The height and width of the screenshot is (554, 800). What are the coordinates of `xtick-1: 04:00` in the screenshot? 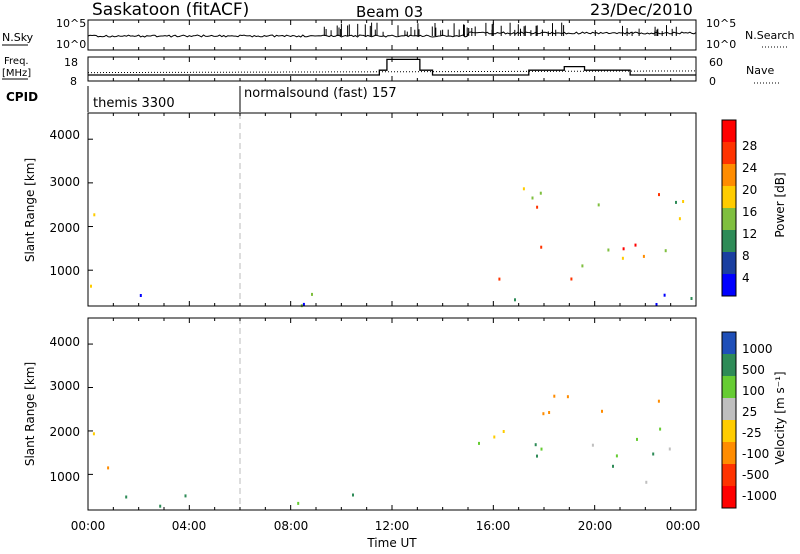 It's located at (189, 526).